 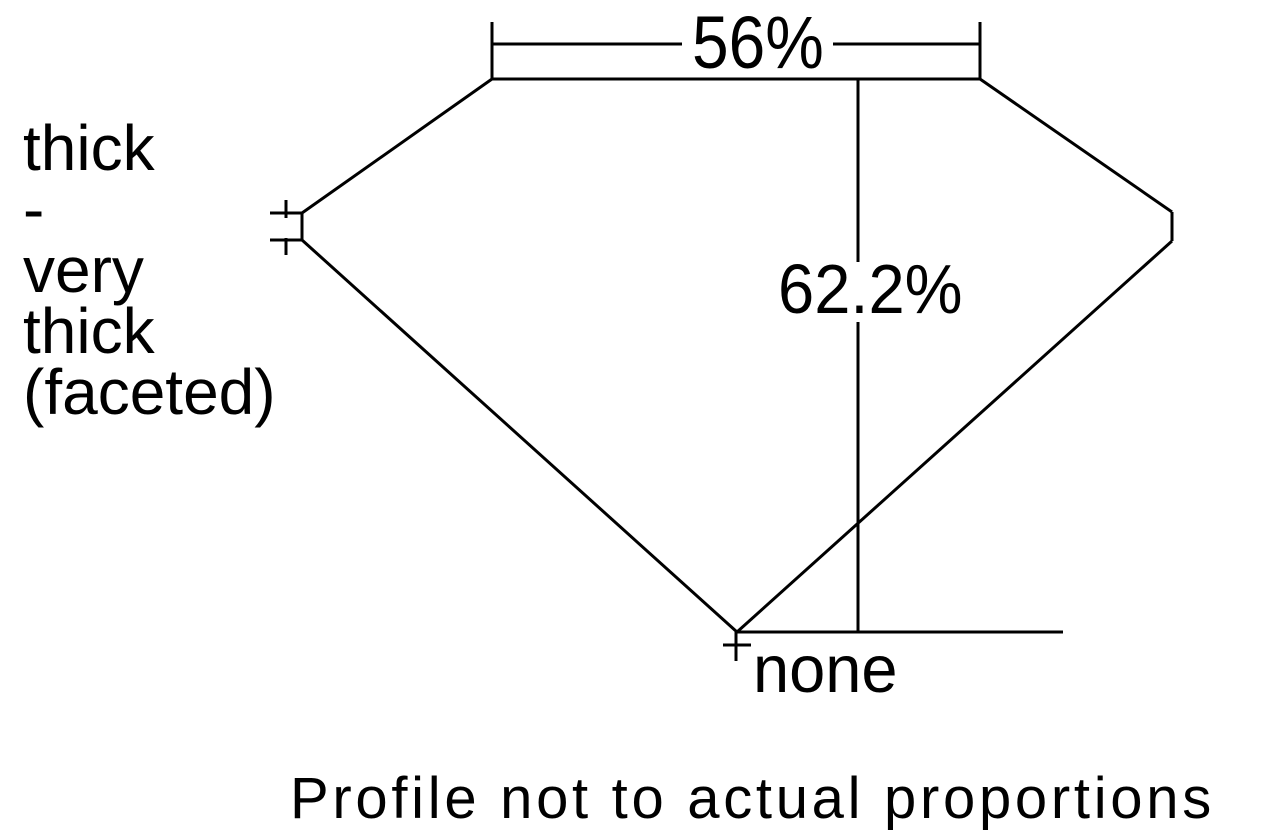 What do you see at coordinates (149, 270) in the screenshot?
I see `girdle-thickness-label: thick - very thick (faceted)` at bounding box center [149, 270].